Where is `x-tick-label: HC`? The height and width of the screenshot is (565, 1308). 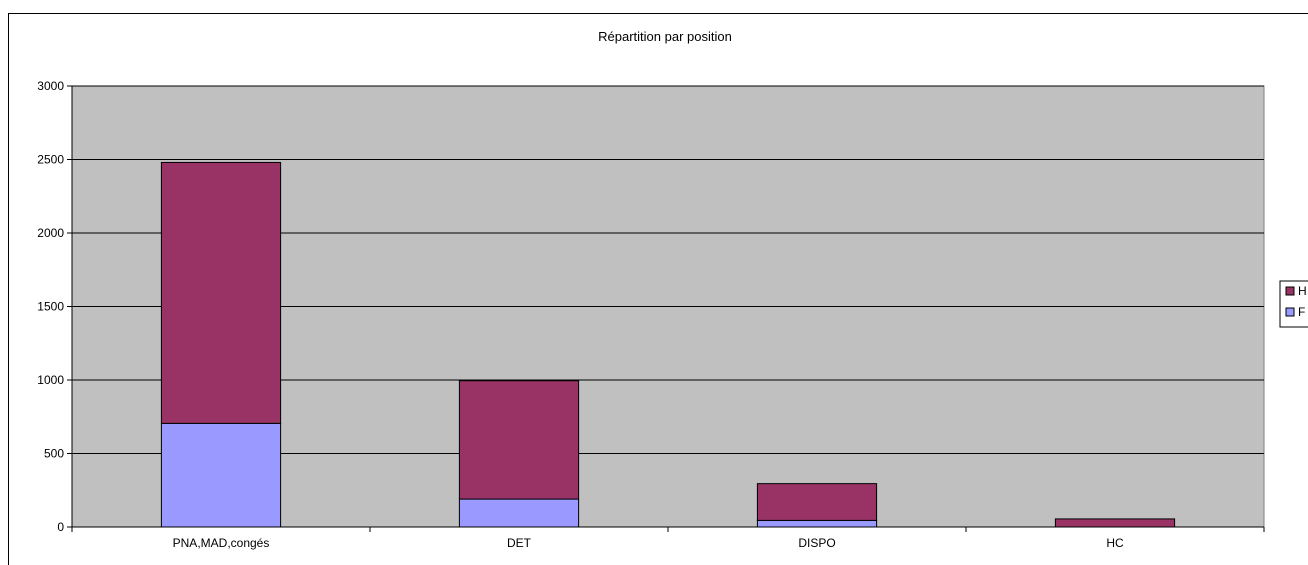
x-tick-label: HC is located at coordinates (1115, 543).